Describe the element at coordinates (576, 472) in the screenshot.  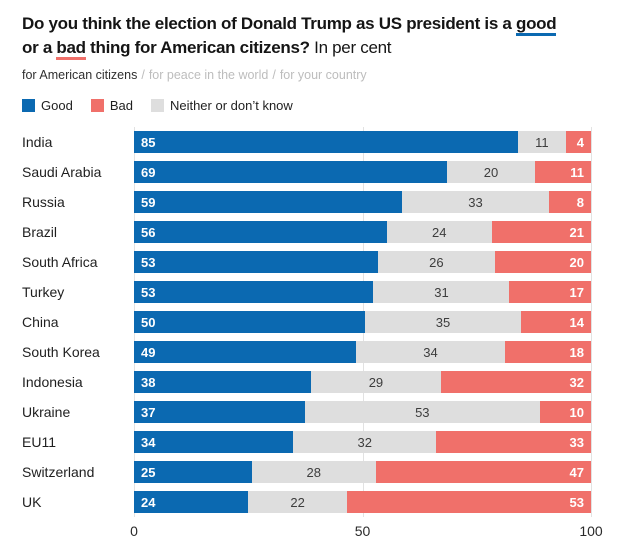
I see `value-label: 47` at that location.